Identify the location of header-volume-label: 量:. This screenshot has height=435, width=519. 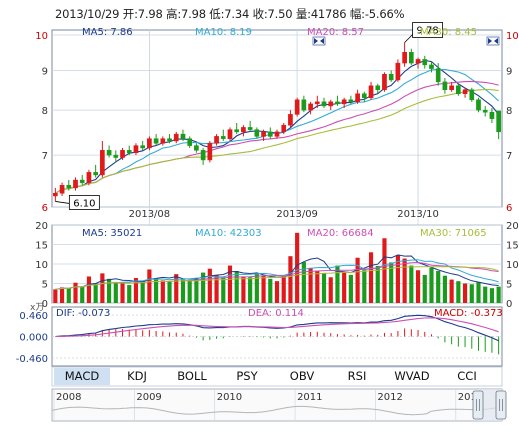
(303, 14).